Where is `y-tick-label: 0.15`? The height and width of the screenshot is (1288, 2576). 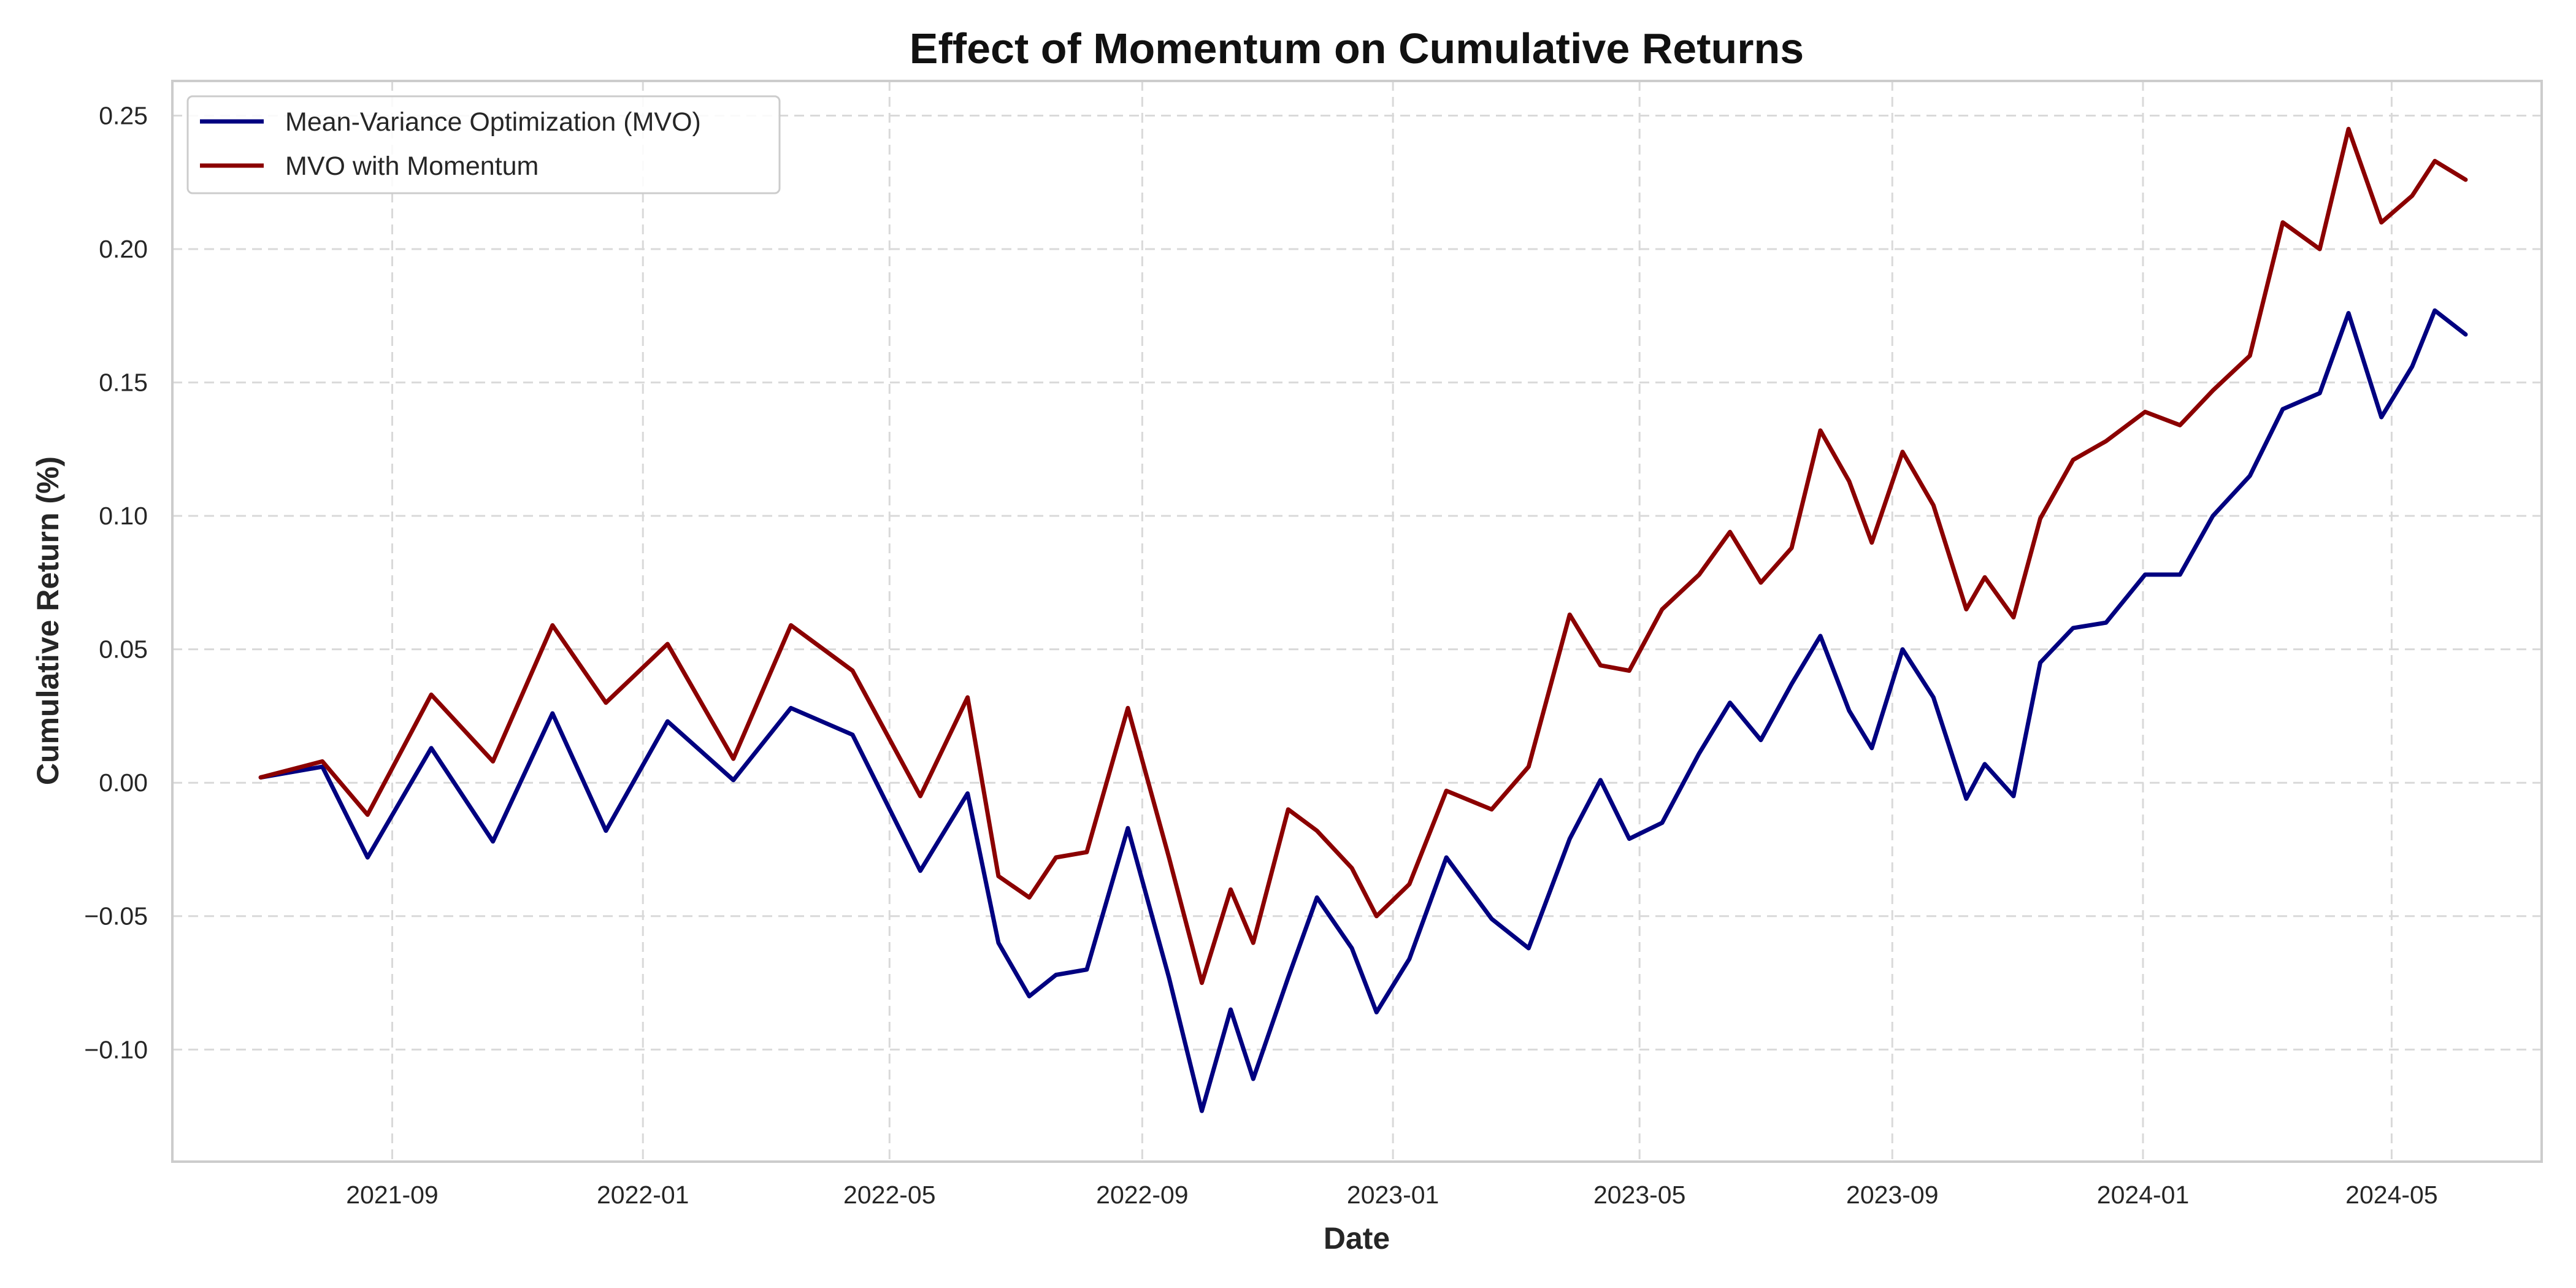 y-tick-label: 0.15 is located at coordinates (123, 383).